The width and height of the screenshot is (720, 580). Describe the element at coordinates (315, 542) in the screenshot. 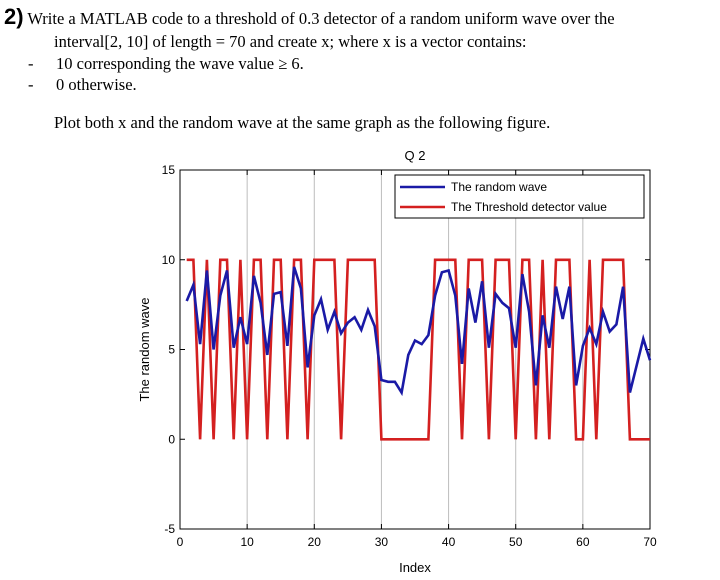

I see `x-tick-label: 20` at that location.